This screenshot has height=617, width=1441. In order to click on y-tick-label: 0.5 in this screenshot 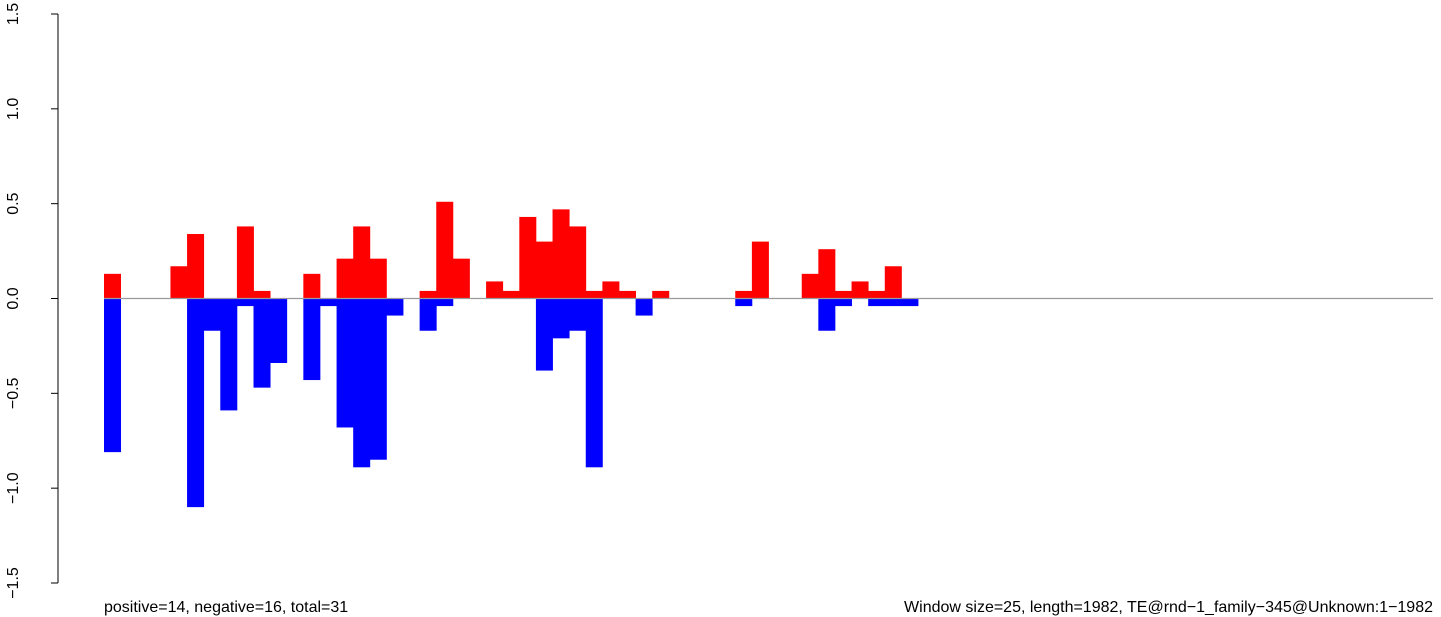, I will do `click(13, 203)`.